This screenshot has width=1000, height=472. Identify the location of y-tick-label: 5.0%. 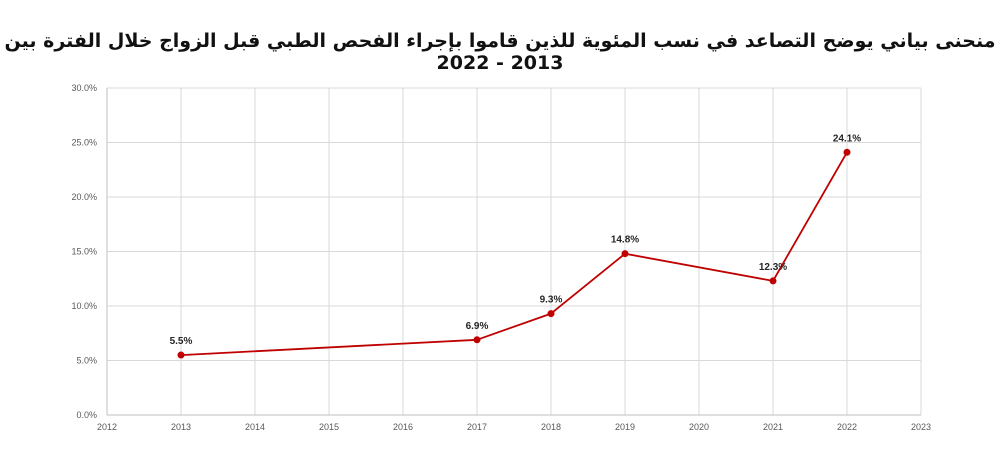
(86, 361).